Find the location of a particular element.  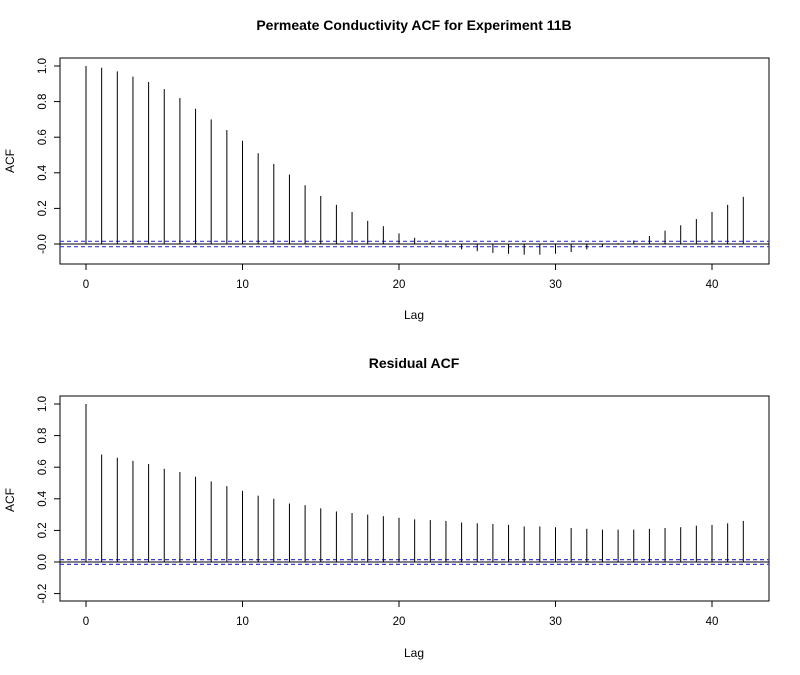

y-tick-label: -0.2 is located at coordinates (43, 594).